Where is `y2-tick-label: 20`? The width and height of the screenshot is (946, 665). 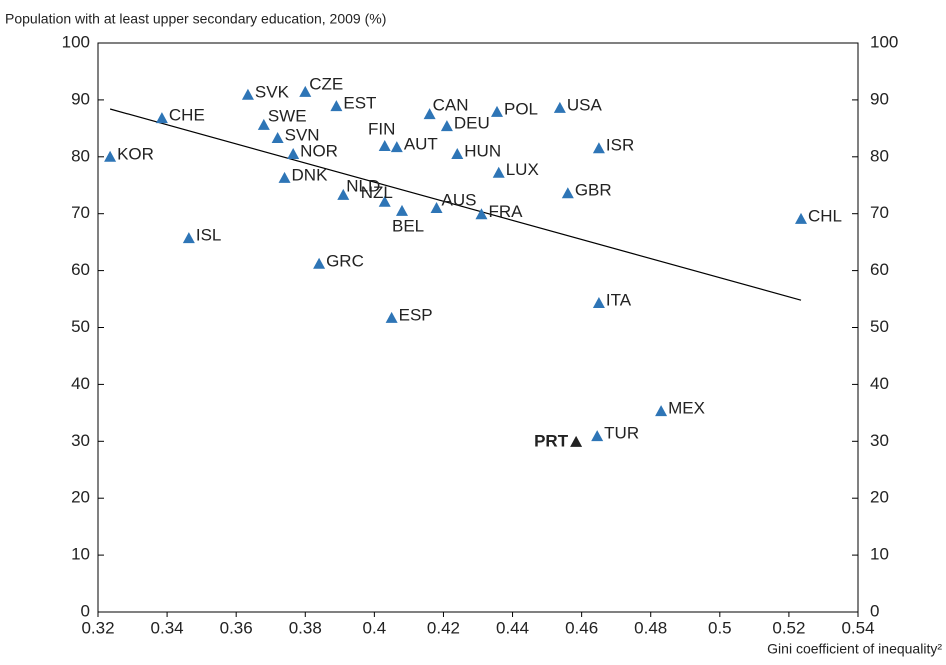
y2-tick-label: 20 is located at coordinates (879, 497).